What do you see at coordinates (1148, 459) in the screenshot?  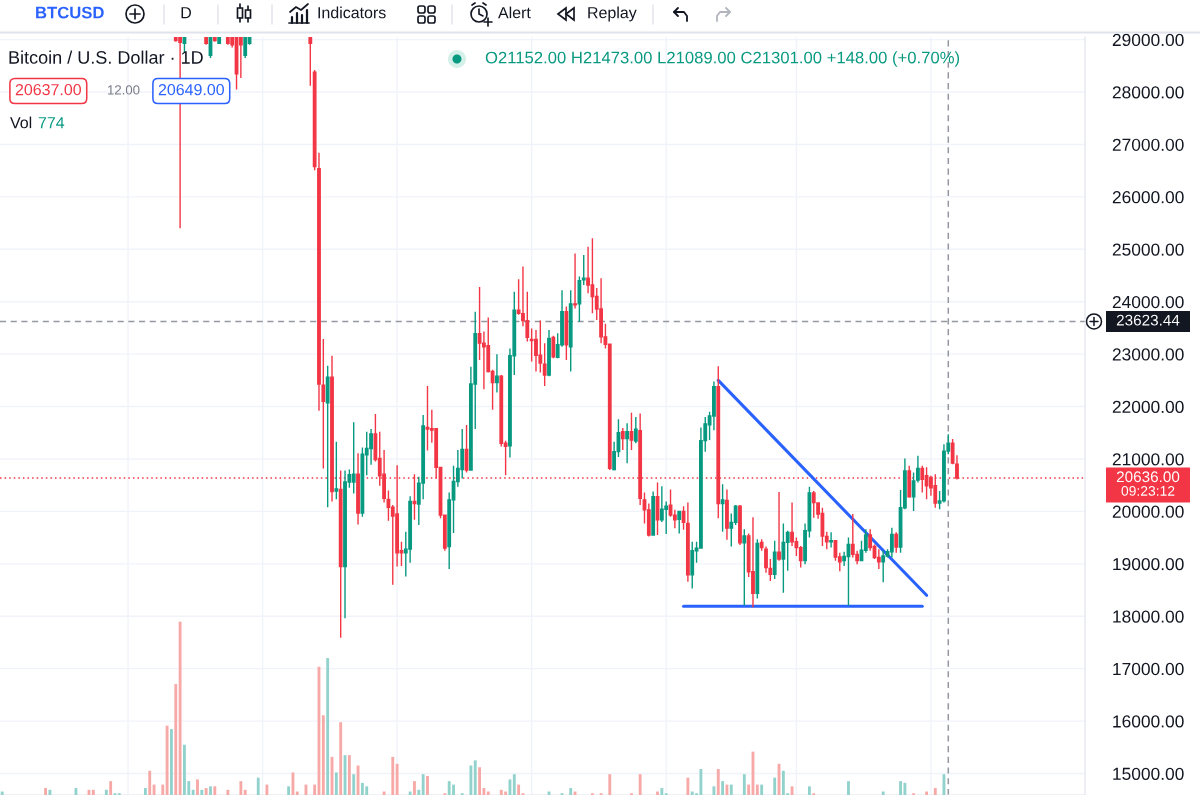 I see `y-tick-label: 21000.00` at bounding box center [1148, 459].